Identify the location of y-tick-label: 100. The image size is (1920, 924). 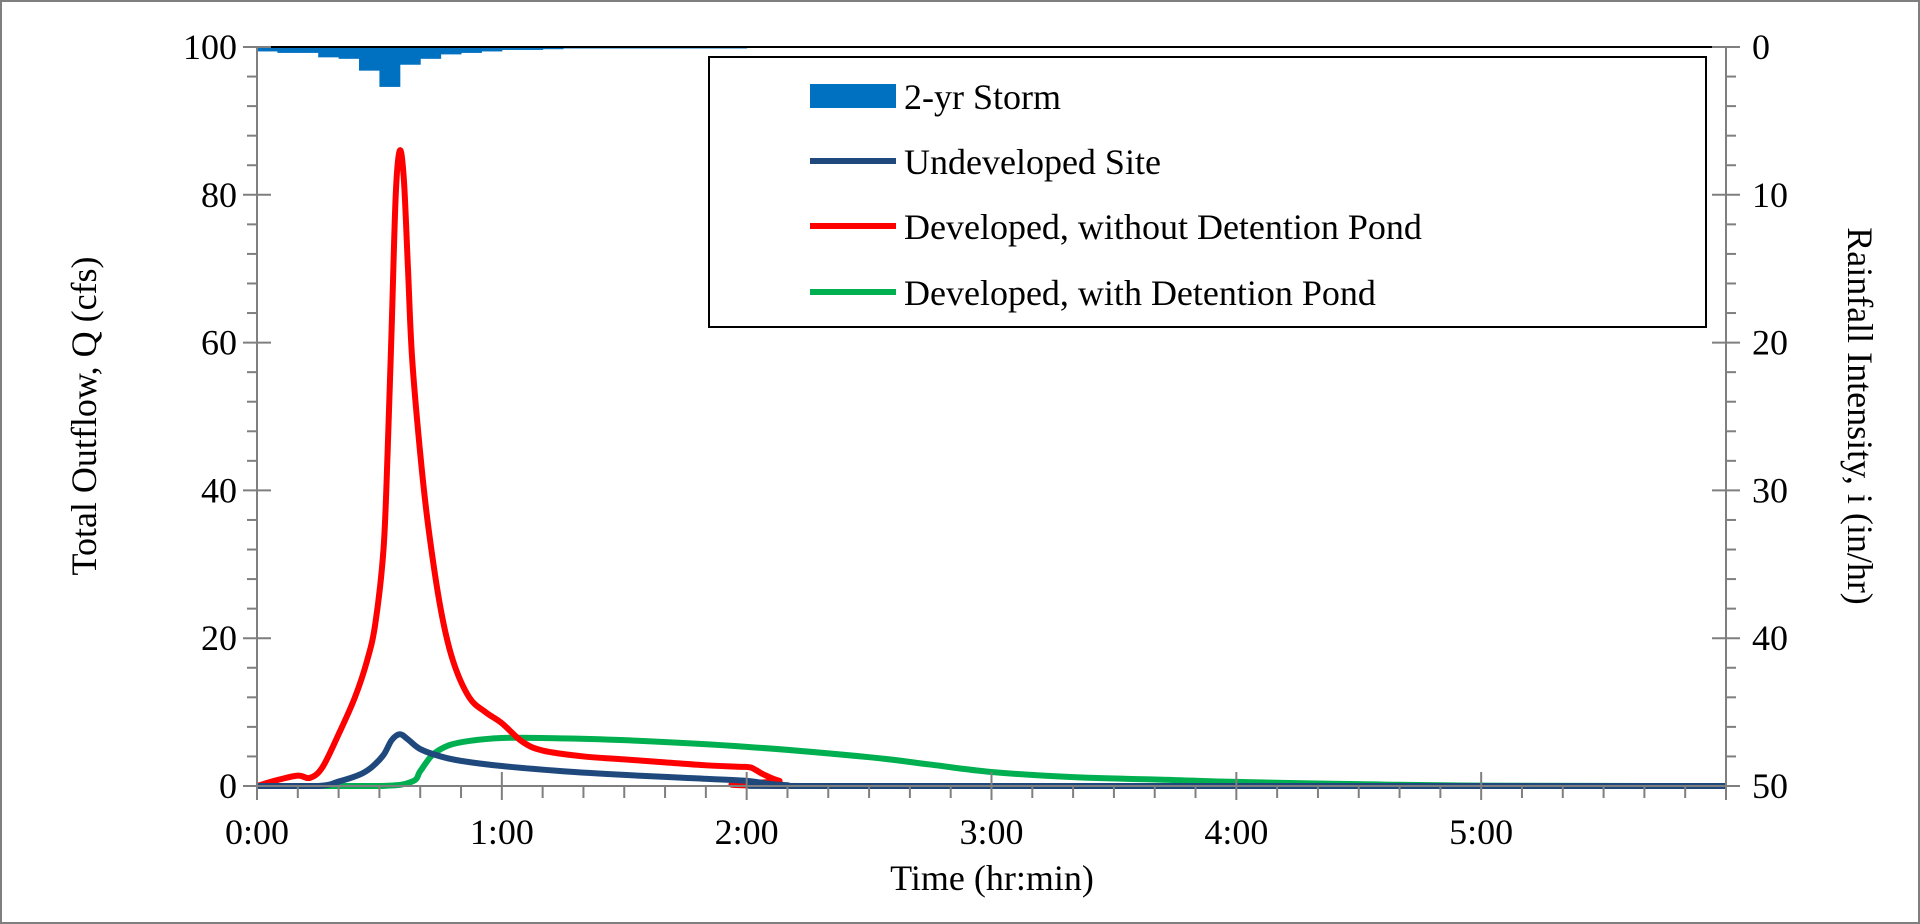
(210, 47).